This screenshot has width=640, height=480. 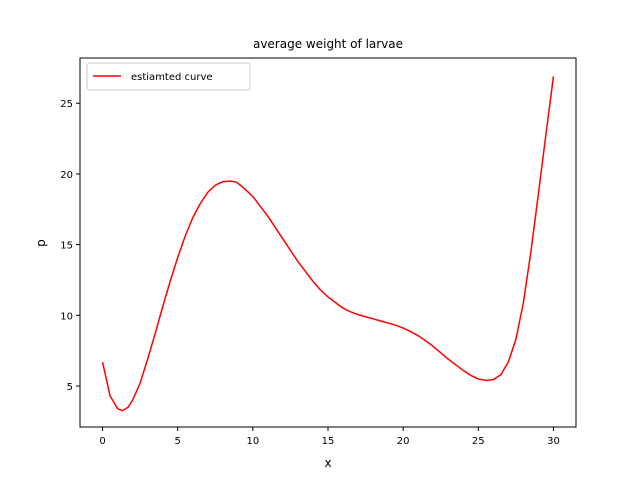 I want to click on y-tick-label: 10, so click(x=66, y=316).